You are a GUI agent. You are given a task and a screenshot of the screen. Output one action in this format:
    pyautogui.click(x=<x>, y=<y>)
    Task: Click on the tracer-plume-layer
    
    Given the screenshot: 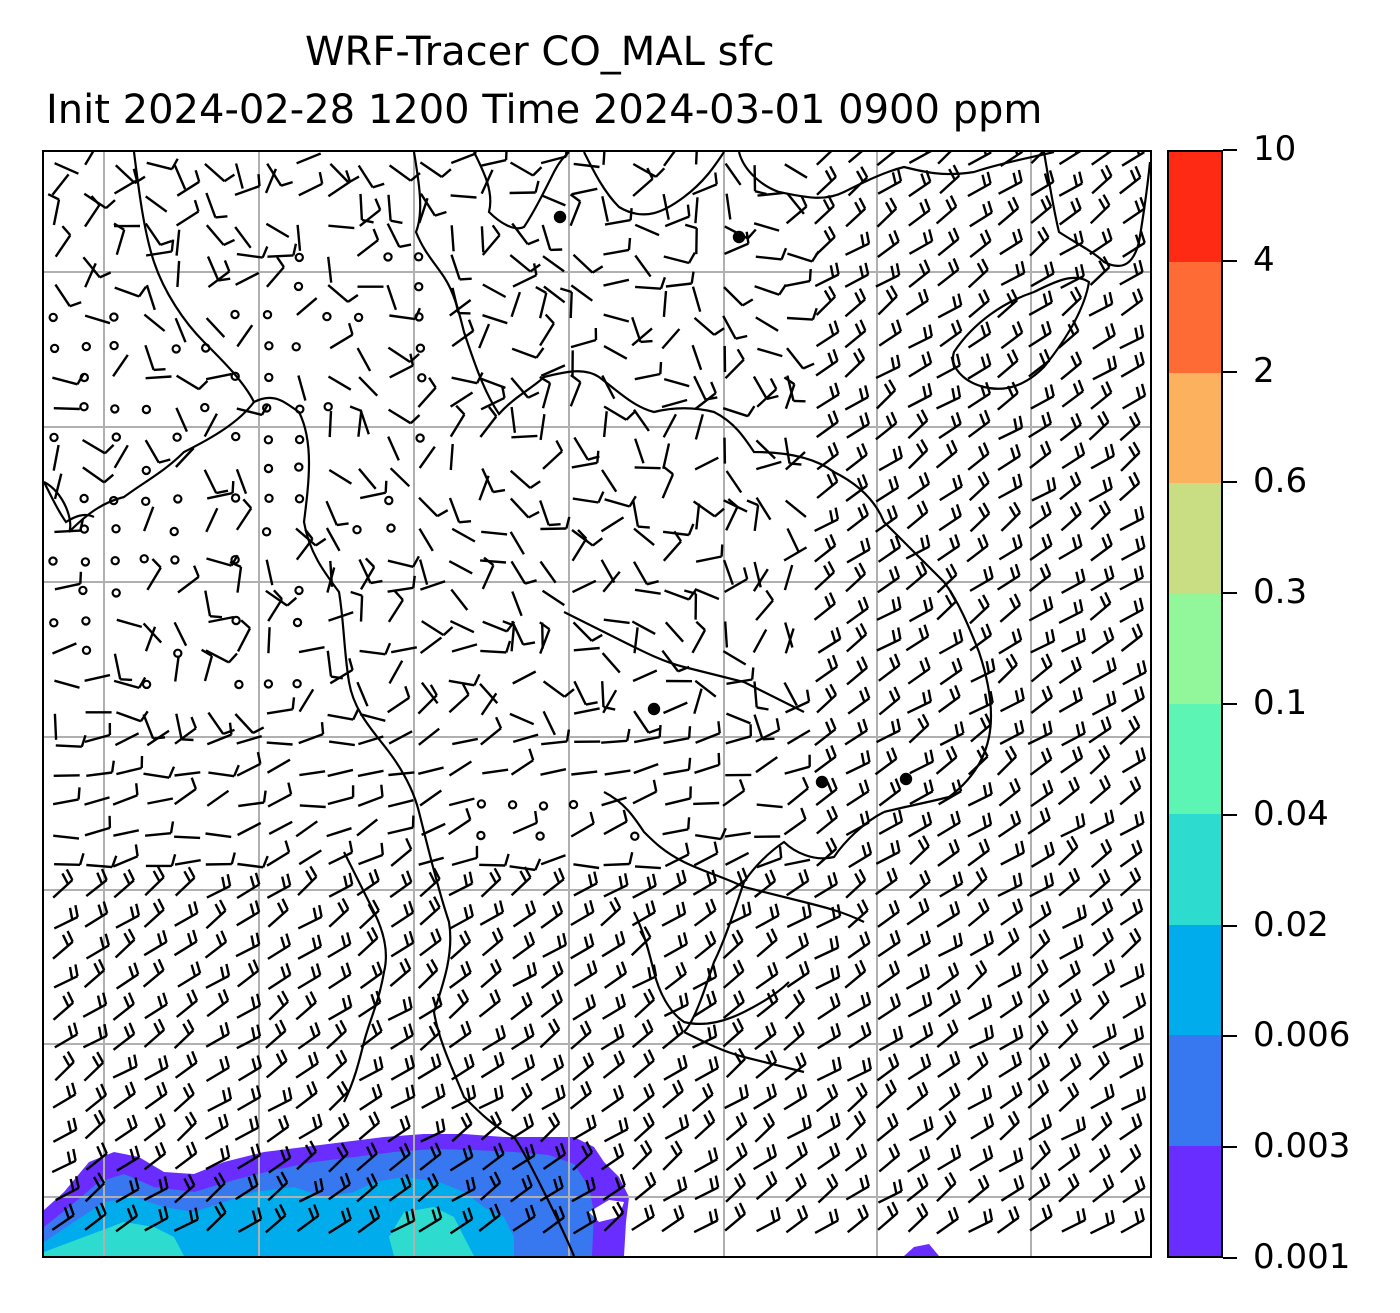 What is the action you would take?
    pyautogui.click(x=491, y=1195)
    